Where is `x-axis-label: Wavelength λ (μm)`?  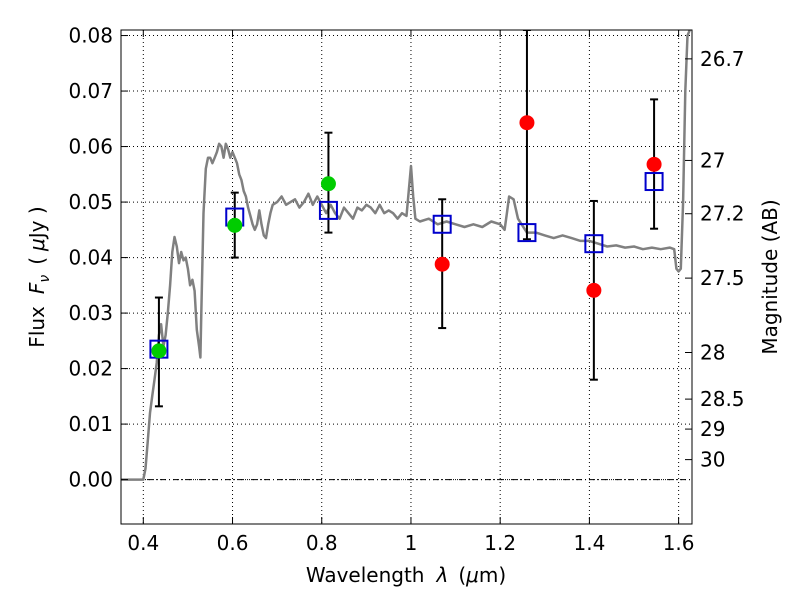
x-axis-label: Wavelength λ (μm) is located at coordinates (406, 575).